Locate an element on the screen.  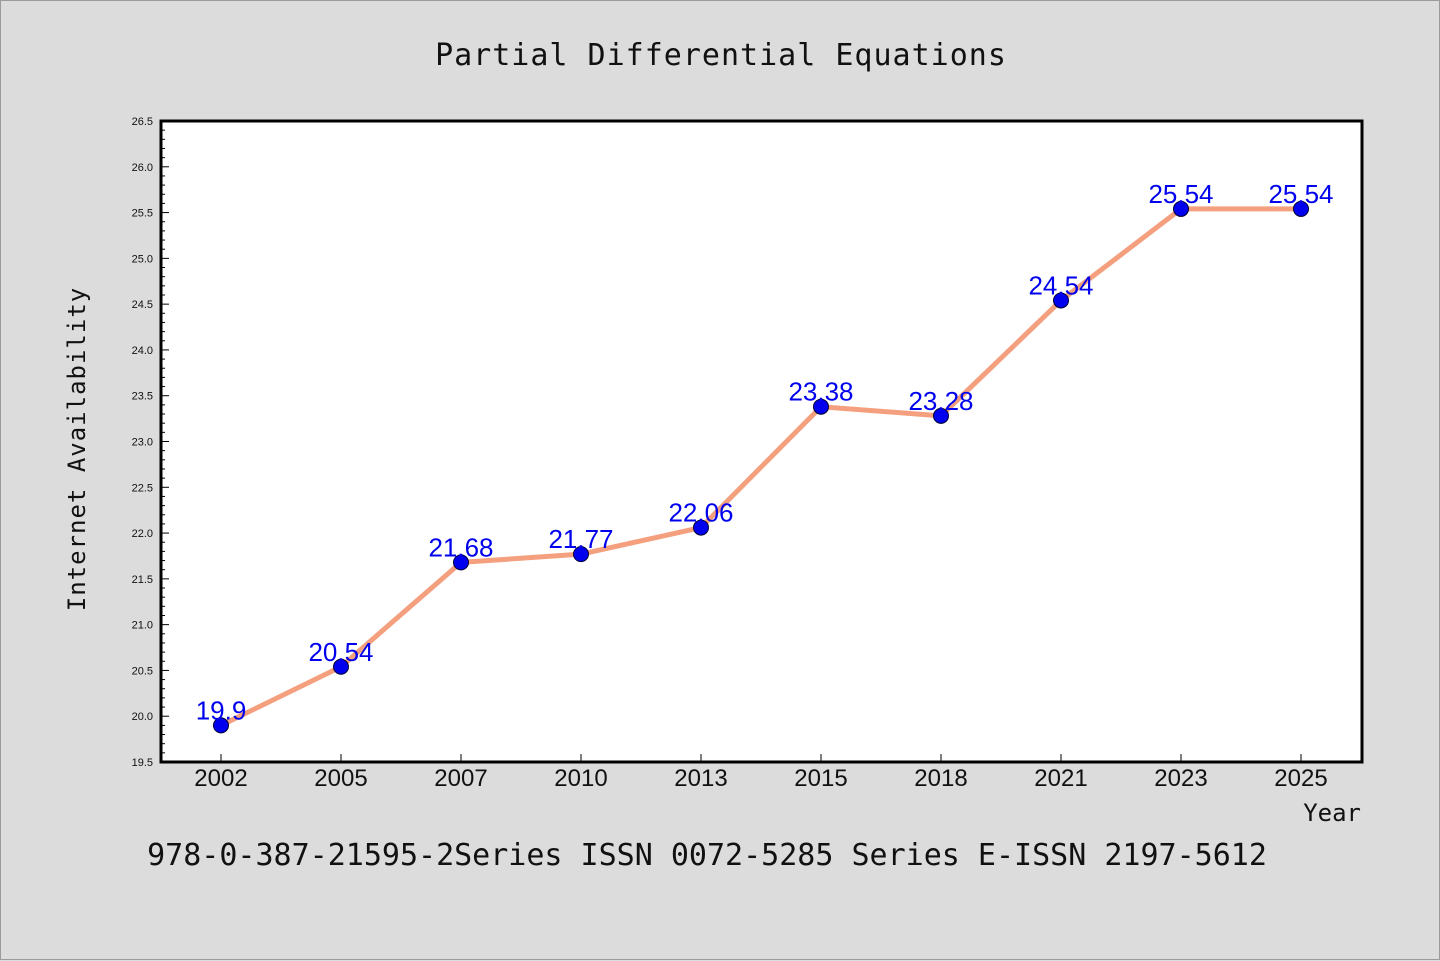
x-axis-label: Year is located at coordinates (1332, 813).